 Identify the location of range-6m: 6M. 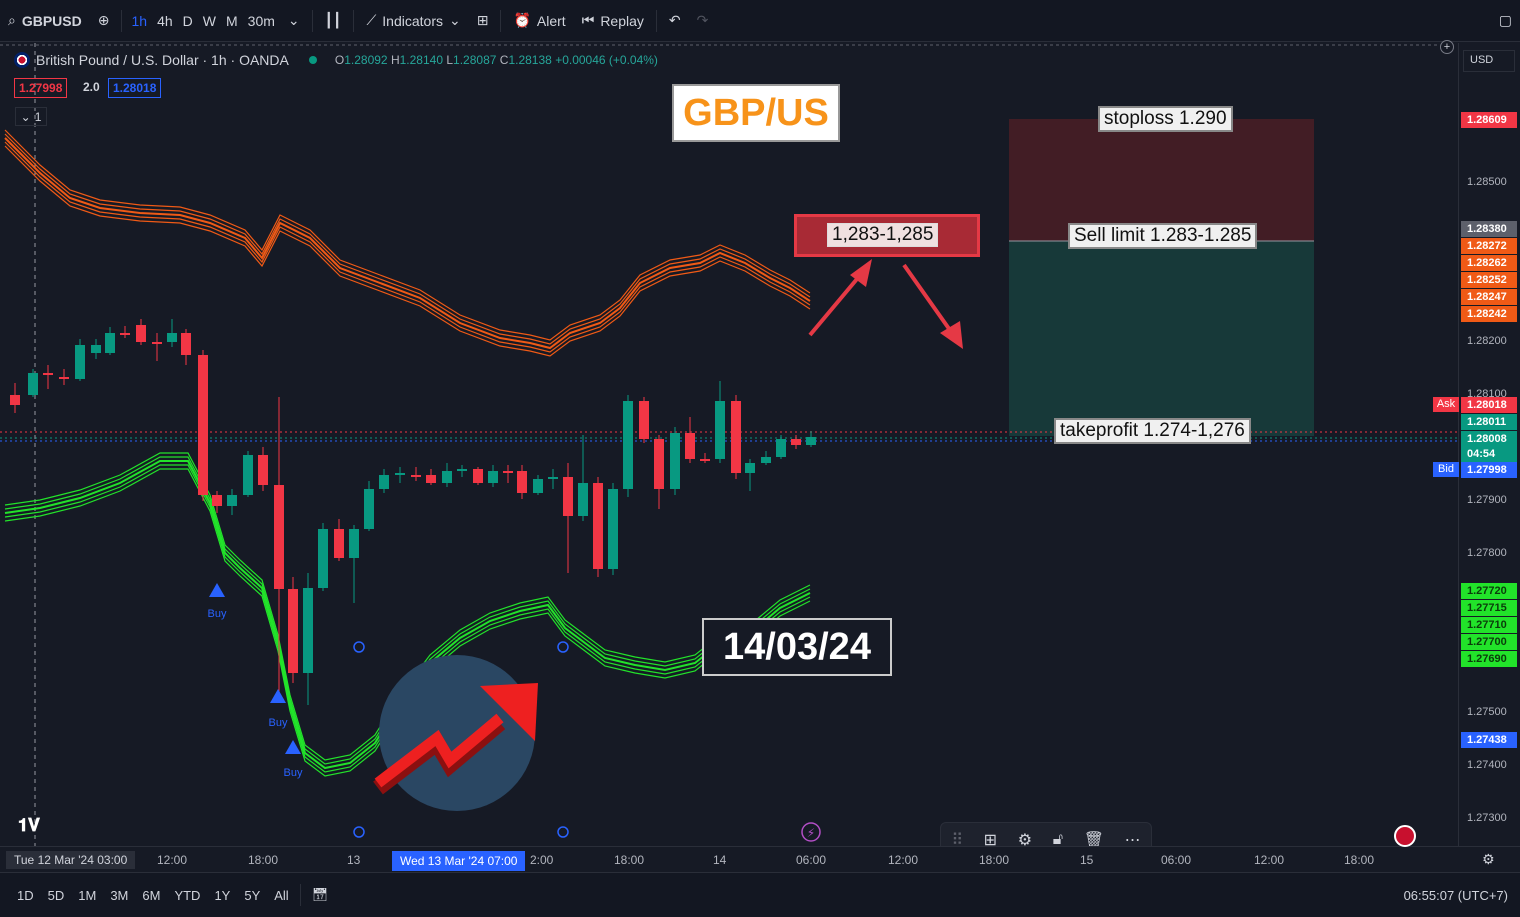
(151, 895).